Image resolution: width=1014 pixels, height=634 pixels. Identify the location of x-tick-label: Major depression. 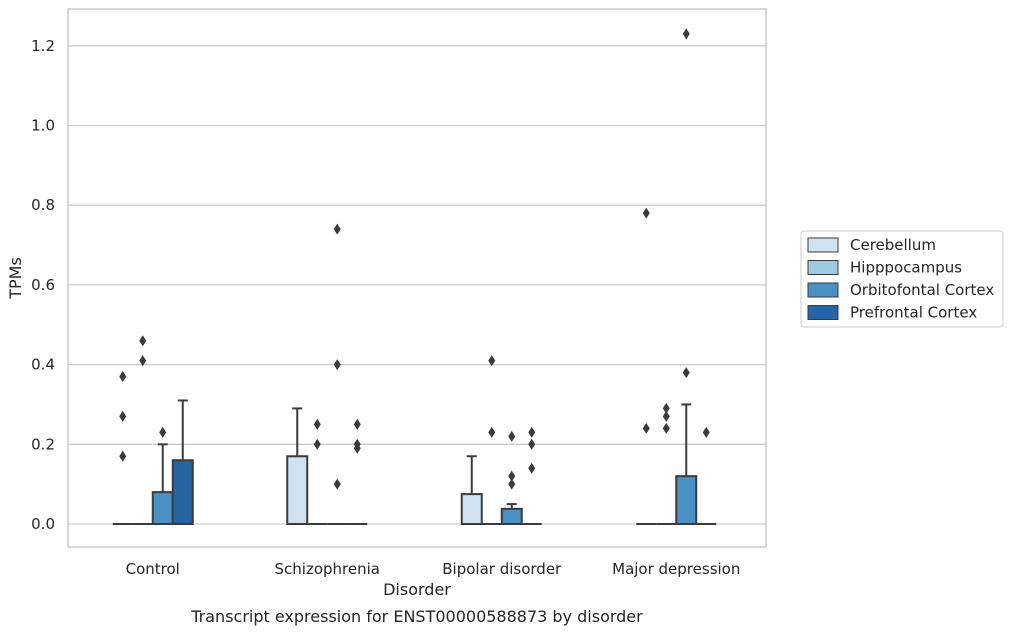
(676, 569).